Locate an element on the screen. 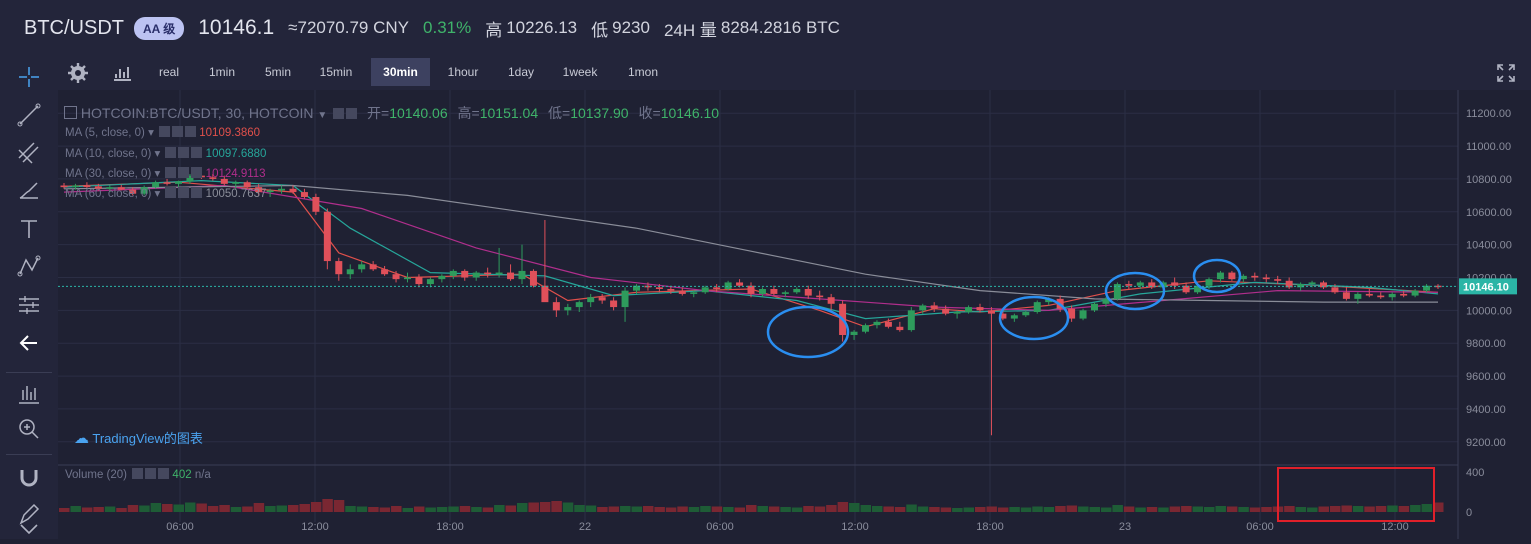 Image resolution: width=1531 pixels, height=544 pixels. timeframe-30min: 30min is located at coordinates (400, 72).